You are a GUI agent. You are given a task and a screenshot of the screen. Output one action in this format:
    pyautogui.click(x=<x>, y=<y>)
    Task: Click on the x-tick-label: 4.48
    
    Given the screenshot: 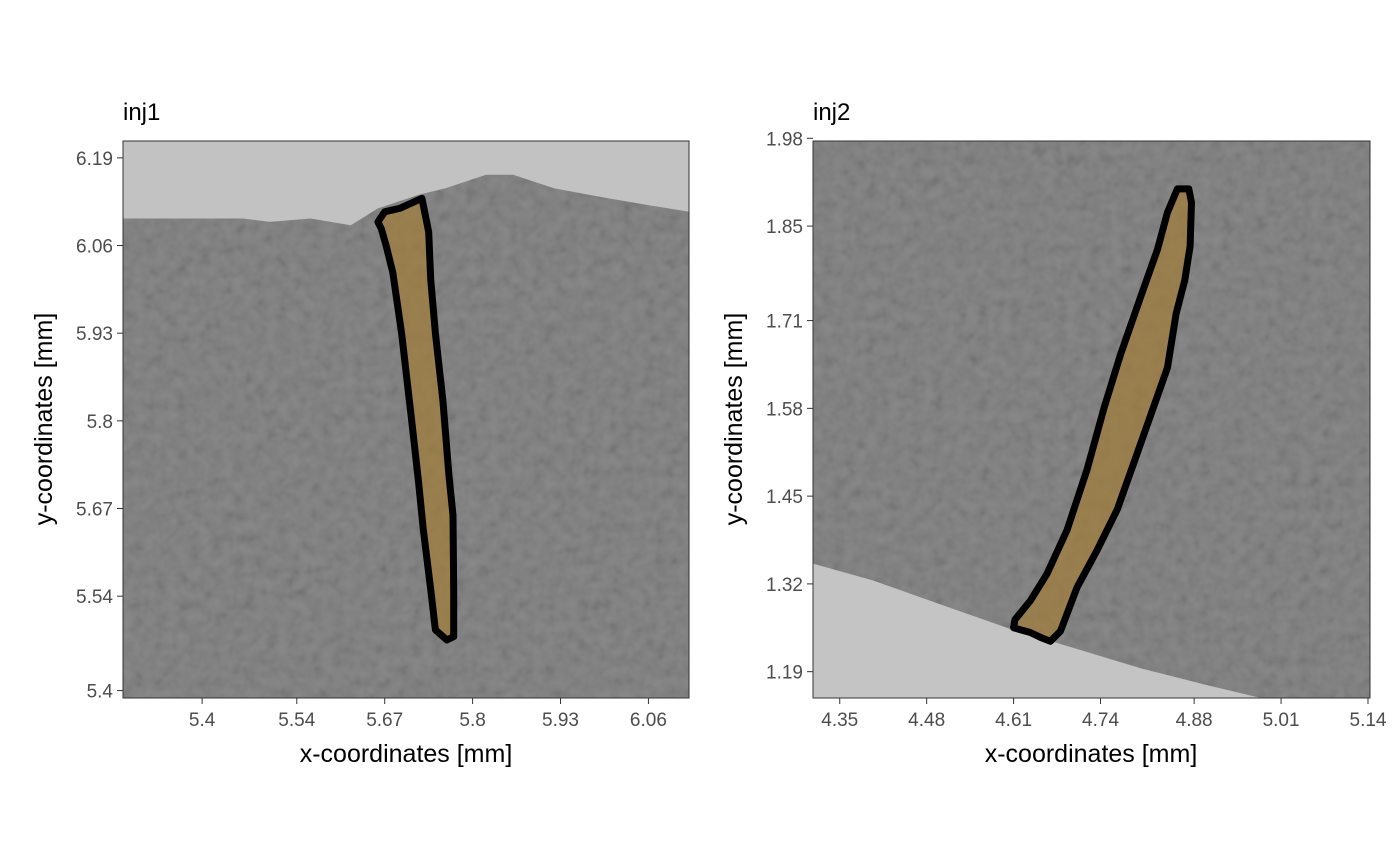 What is the action you would take?
    pyautogui.click(x=926, y=720)
    